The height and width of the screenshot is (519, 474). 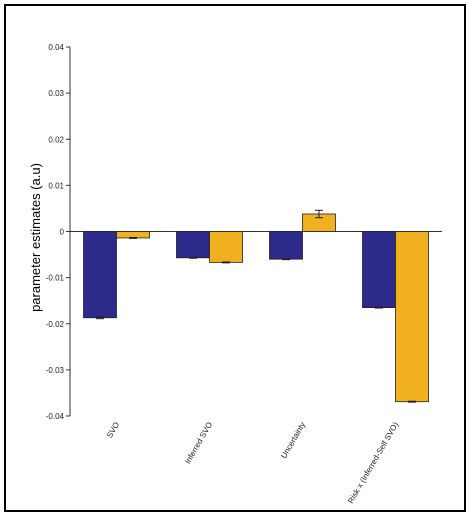 I want to click on y-tick-label: 0.01, so click(x=56, y=185).